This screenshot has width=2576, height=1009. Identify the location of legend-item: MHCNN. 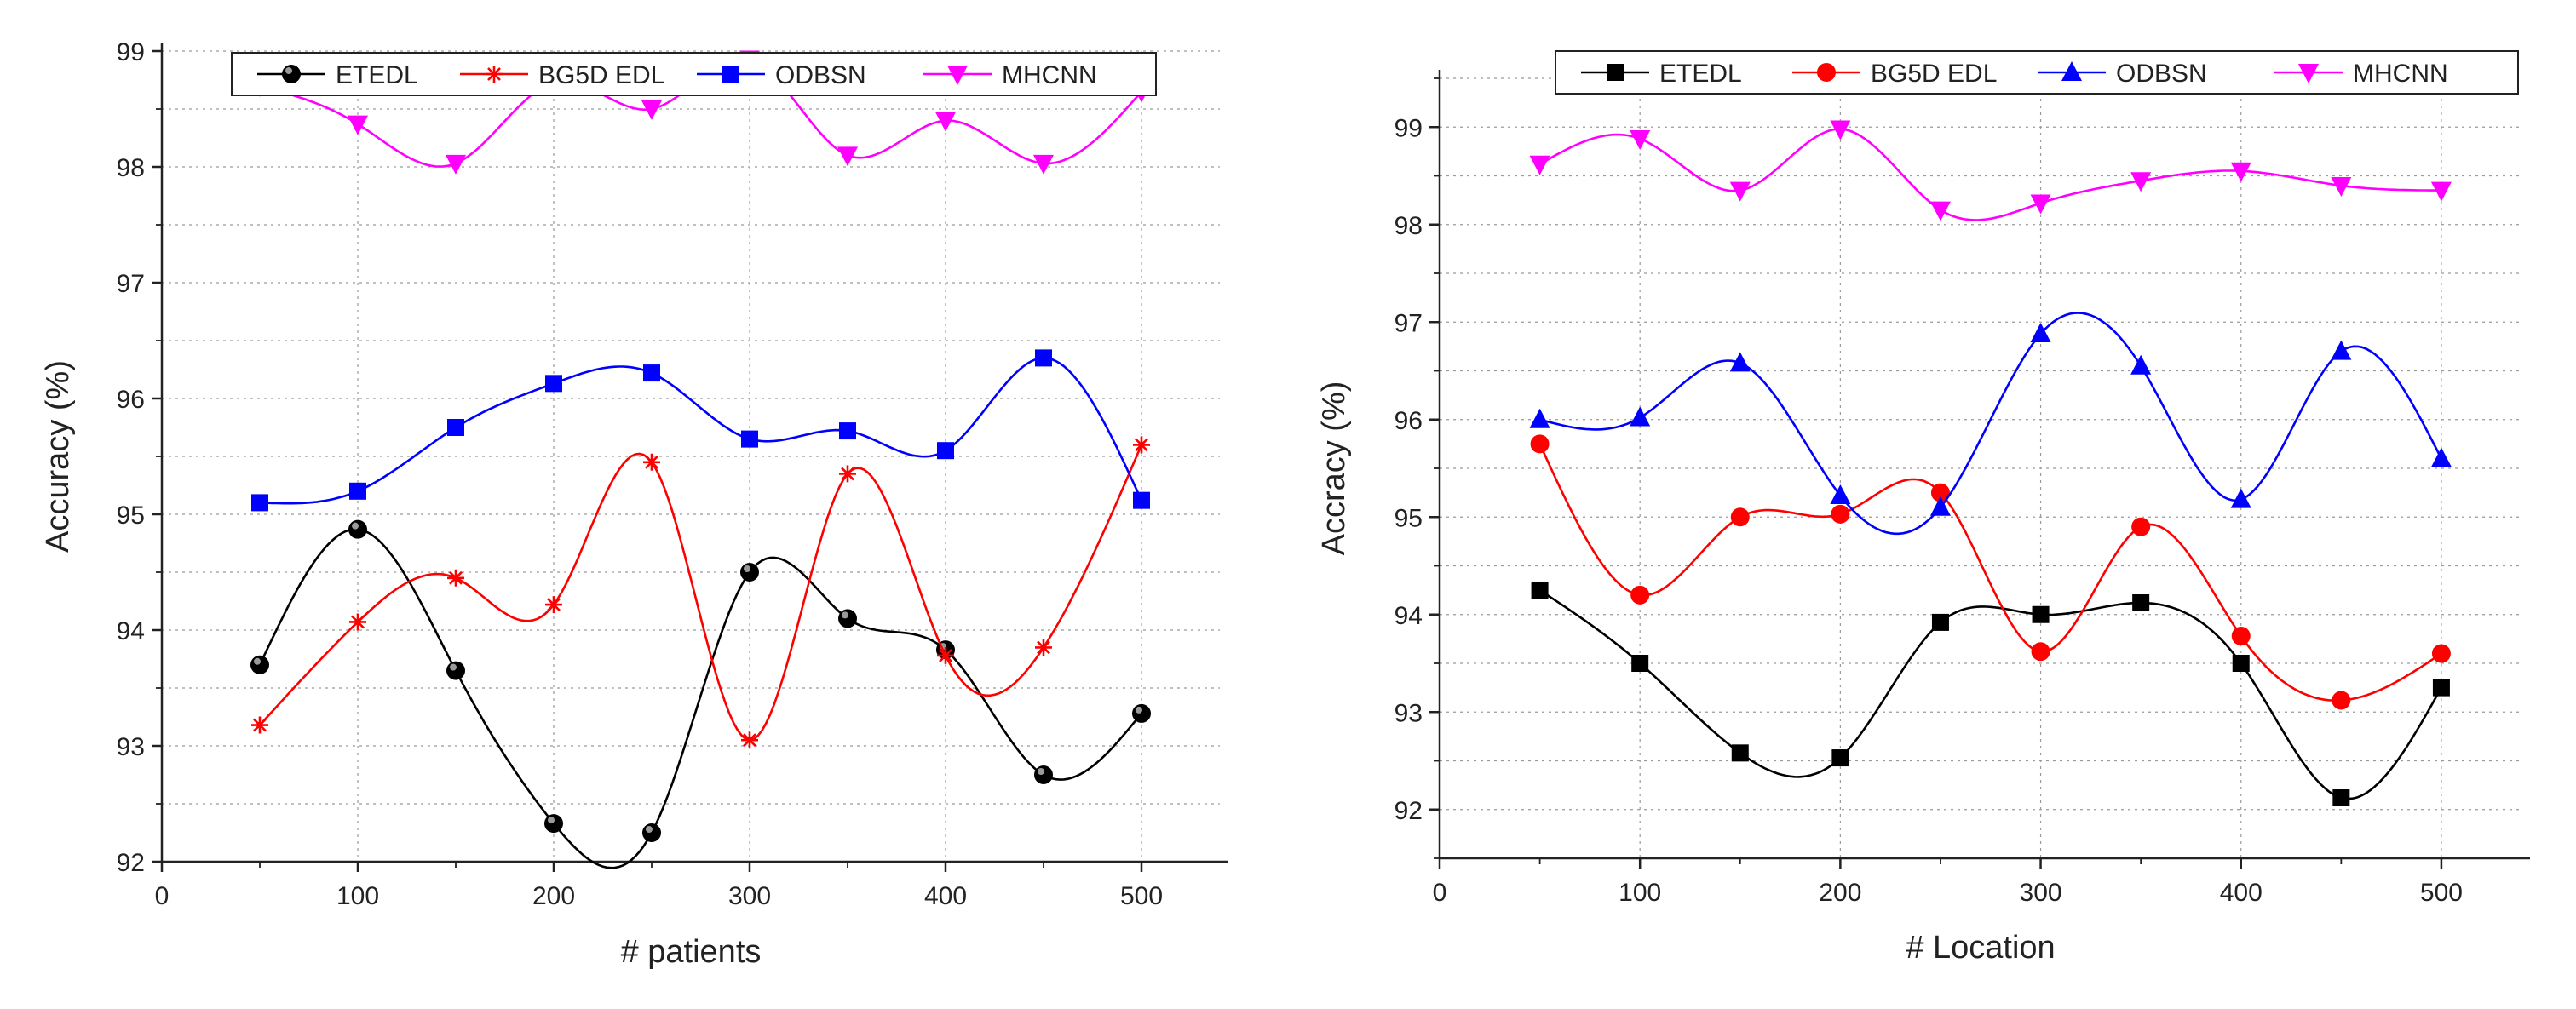
(2361, 74).